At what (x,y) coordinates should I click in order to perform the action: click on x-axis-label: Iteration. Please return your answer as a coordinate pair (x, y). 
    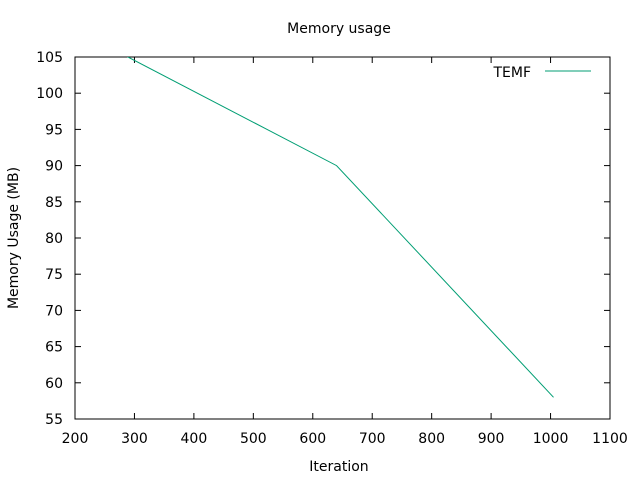
    Looking at the image, I should click on (338, 467).